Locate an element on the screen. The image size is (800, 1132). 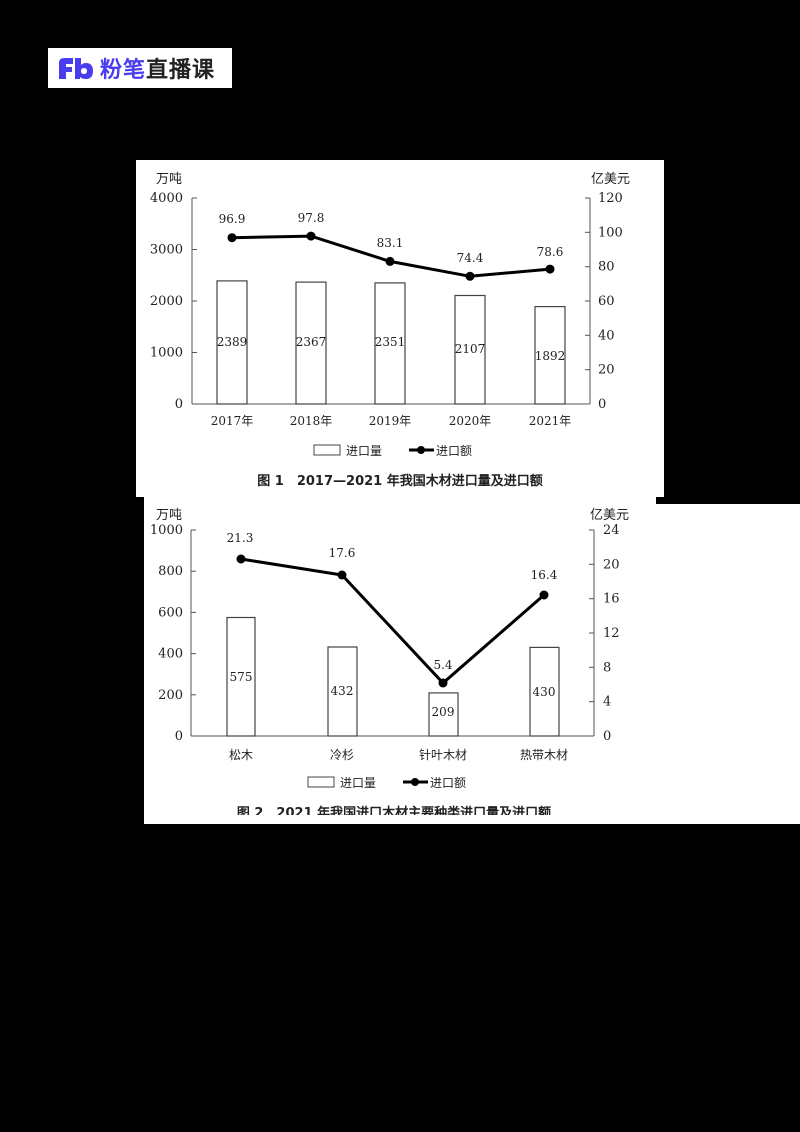
svg-text: 12 is located at coordinates (611, 633).